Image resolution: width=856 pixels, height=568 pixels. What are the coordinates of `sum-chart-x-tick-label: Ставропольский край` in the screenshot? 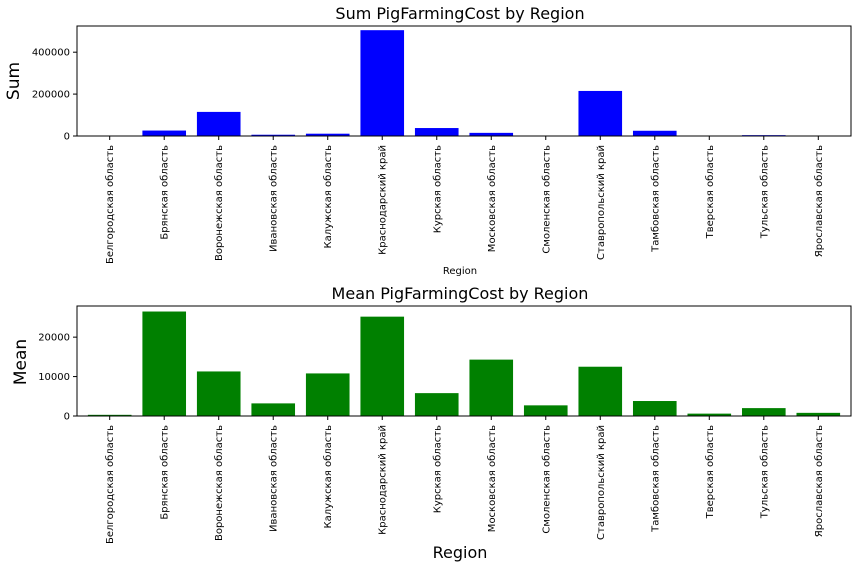 It's located at (601, 202).